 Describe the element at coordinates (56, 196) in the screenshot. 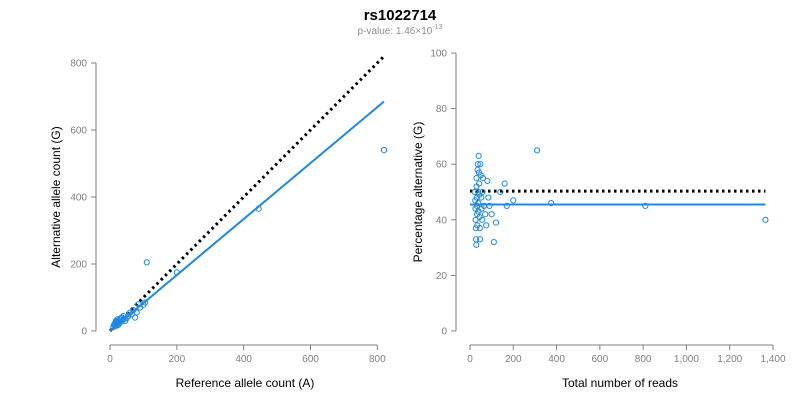

I see `y-axis-label: Alternative allele count (G)` at that location.